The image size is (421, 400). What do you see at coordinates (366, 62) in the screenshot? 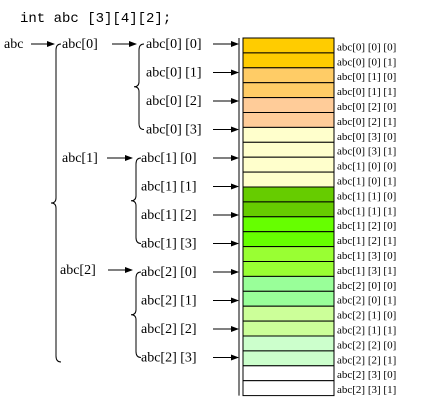
I see `element-label: abc[0] [0] [1]` at bounding box center [366, 62].